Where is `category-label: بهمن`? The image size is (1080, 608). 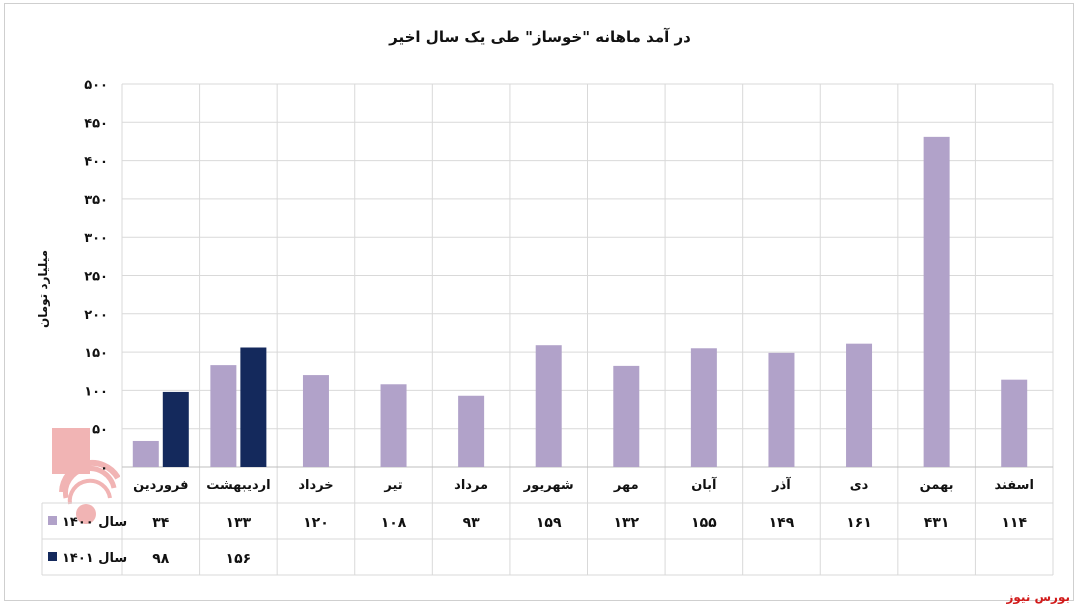
category-label: بهمن is located at coordinates (937, 485).